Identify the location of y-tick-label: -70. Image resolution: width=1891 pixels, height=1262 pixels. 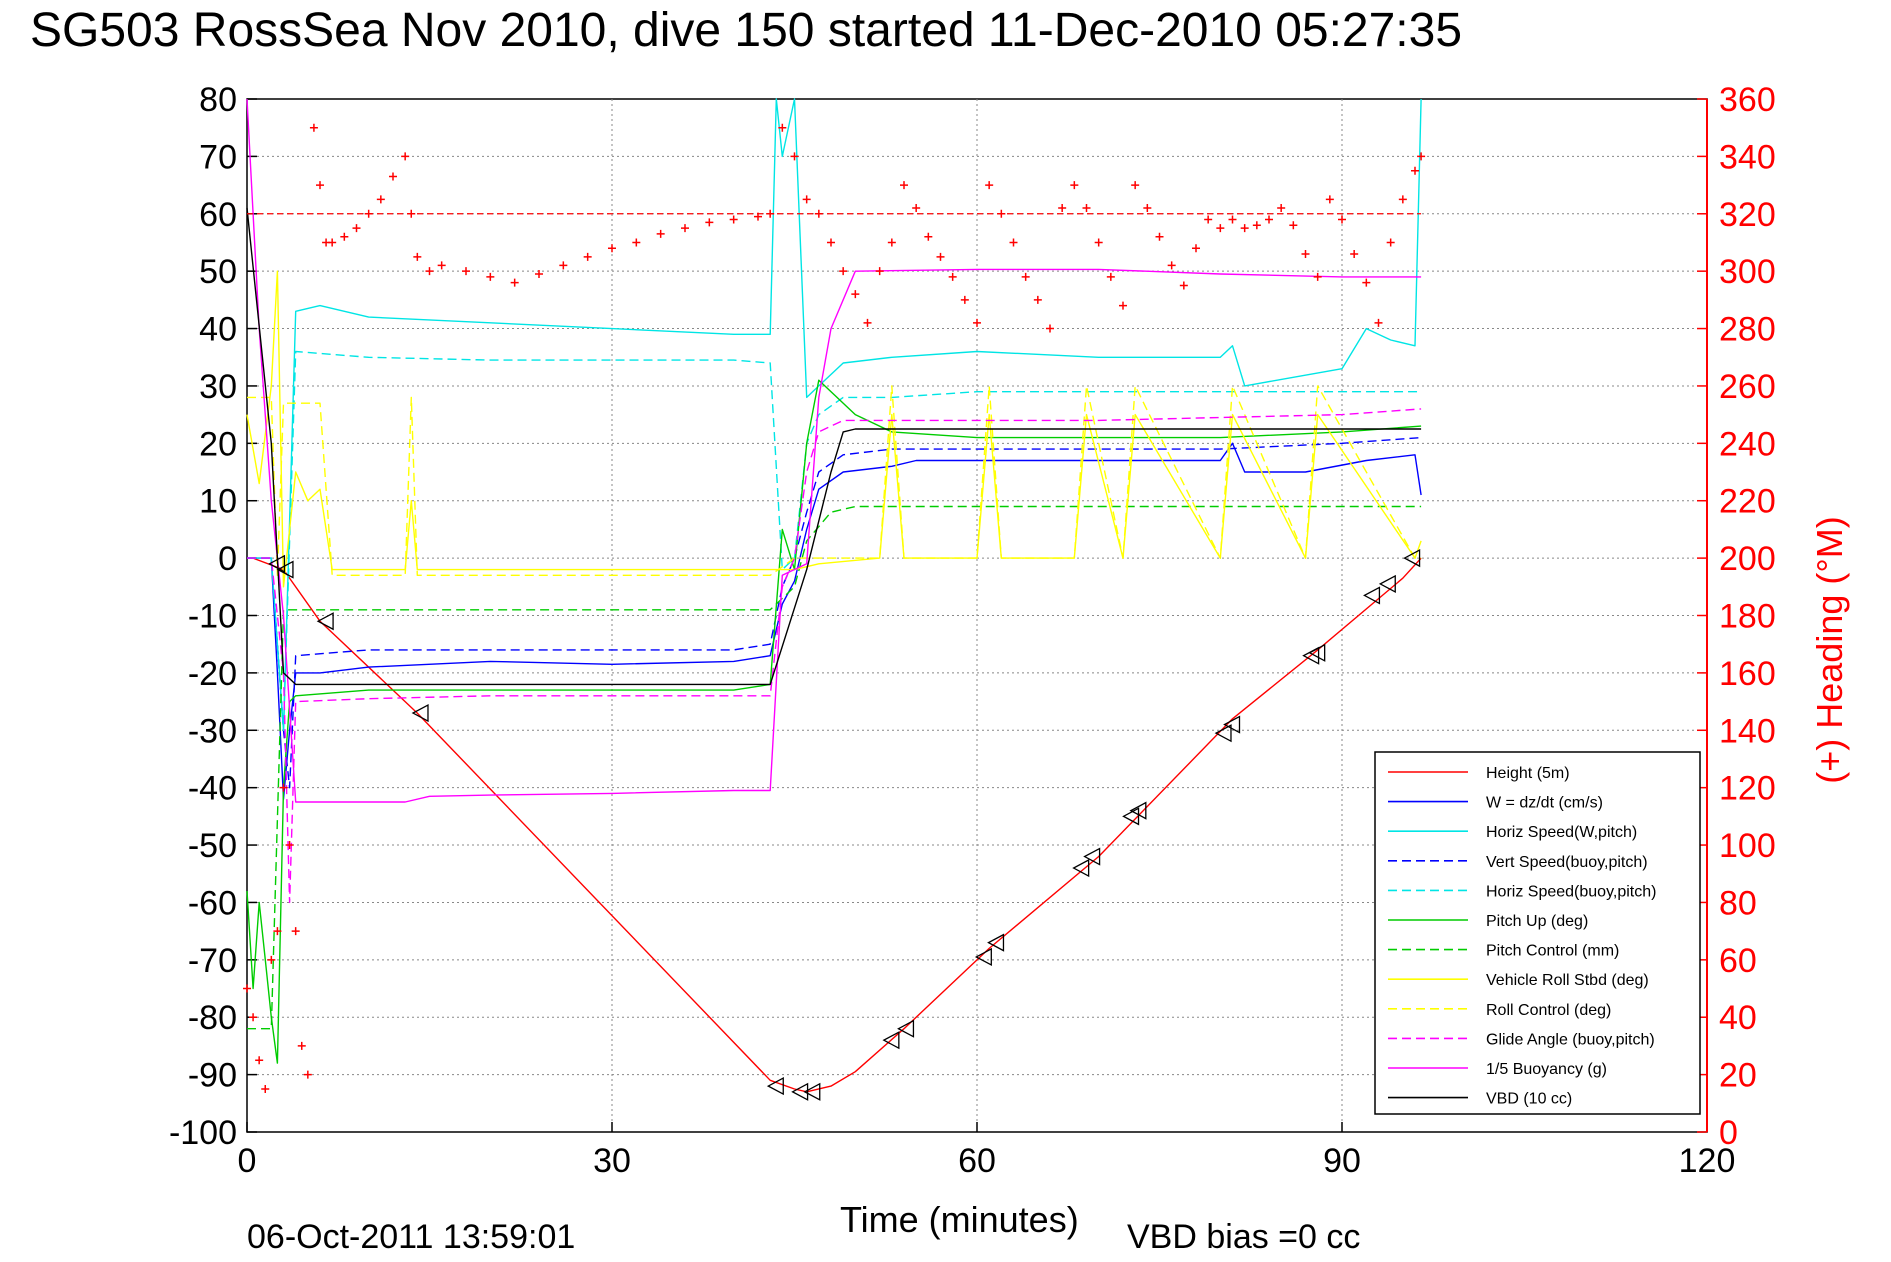
(212, 961).